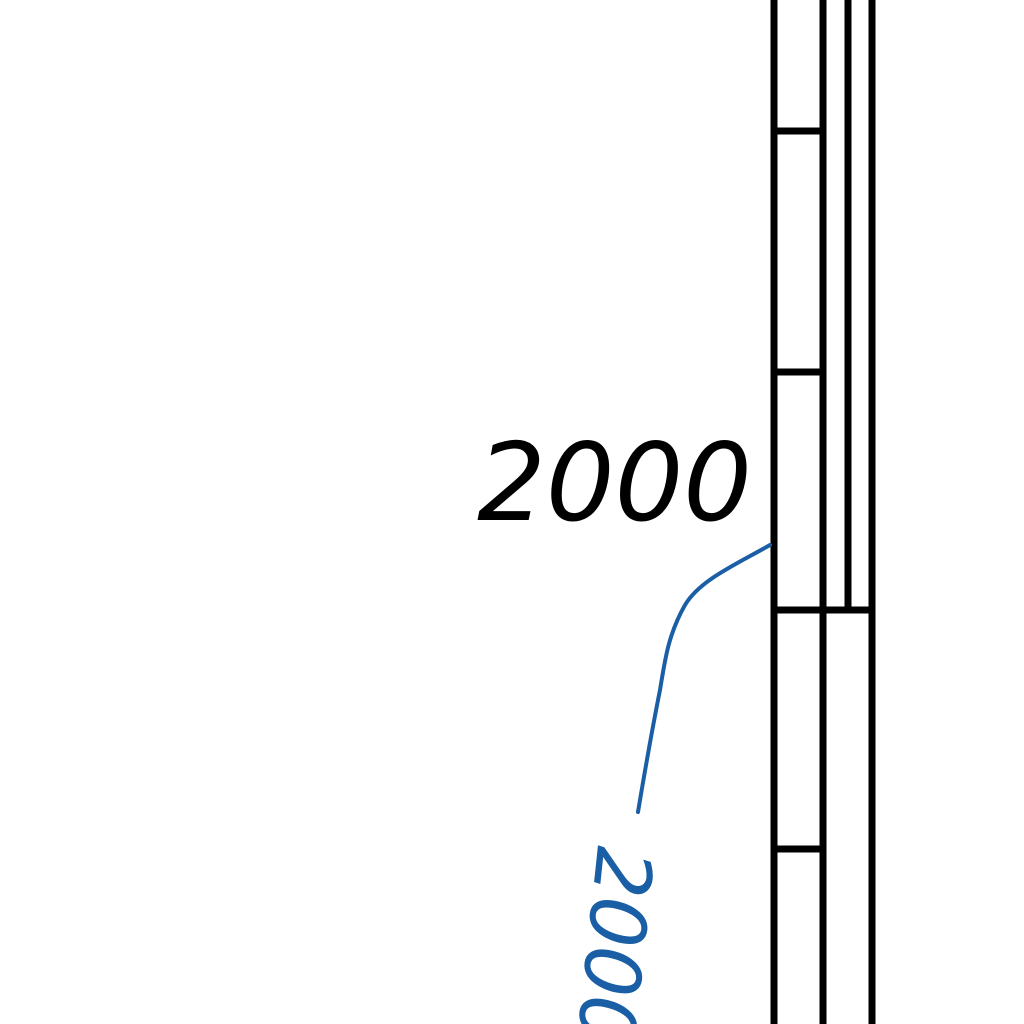 This screenshot has height=1024, width=1024. What do you see at coordinates (613, 933) in the screenshot?
I see `contour-elevation-label: 2000` at bounding box center [613, 933].